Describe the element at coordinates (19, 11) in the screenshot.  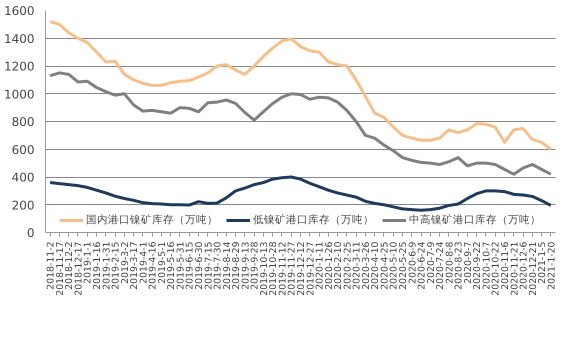
I see `y-tick-label: 1600` at that location.